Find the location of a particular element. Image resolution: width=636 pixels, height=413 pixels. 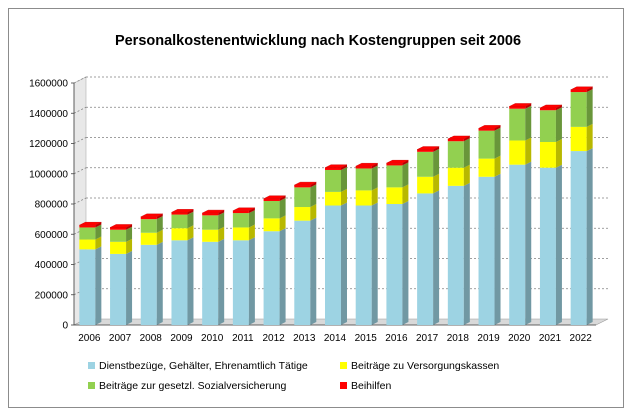

legend-item: Beiträge zur gesetzl. Sozialversicherung is located at coordinates (187, 386).